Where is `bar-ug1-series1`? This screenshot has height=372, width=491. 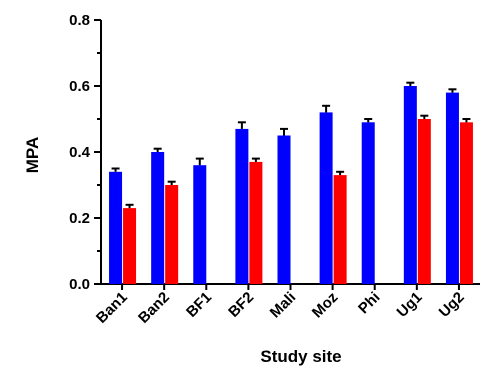 bar-ug1-series1 is located at coordinates (410, 185).